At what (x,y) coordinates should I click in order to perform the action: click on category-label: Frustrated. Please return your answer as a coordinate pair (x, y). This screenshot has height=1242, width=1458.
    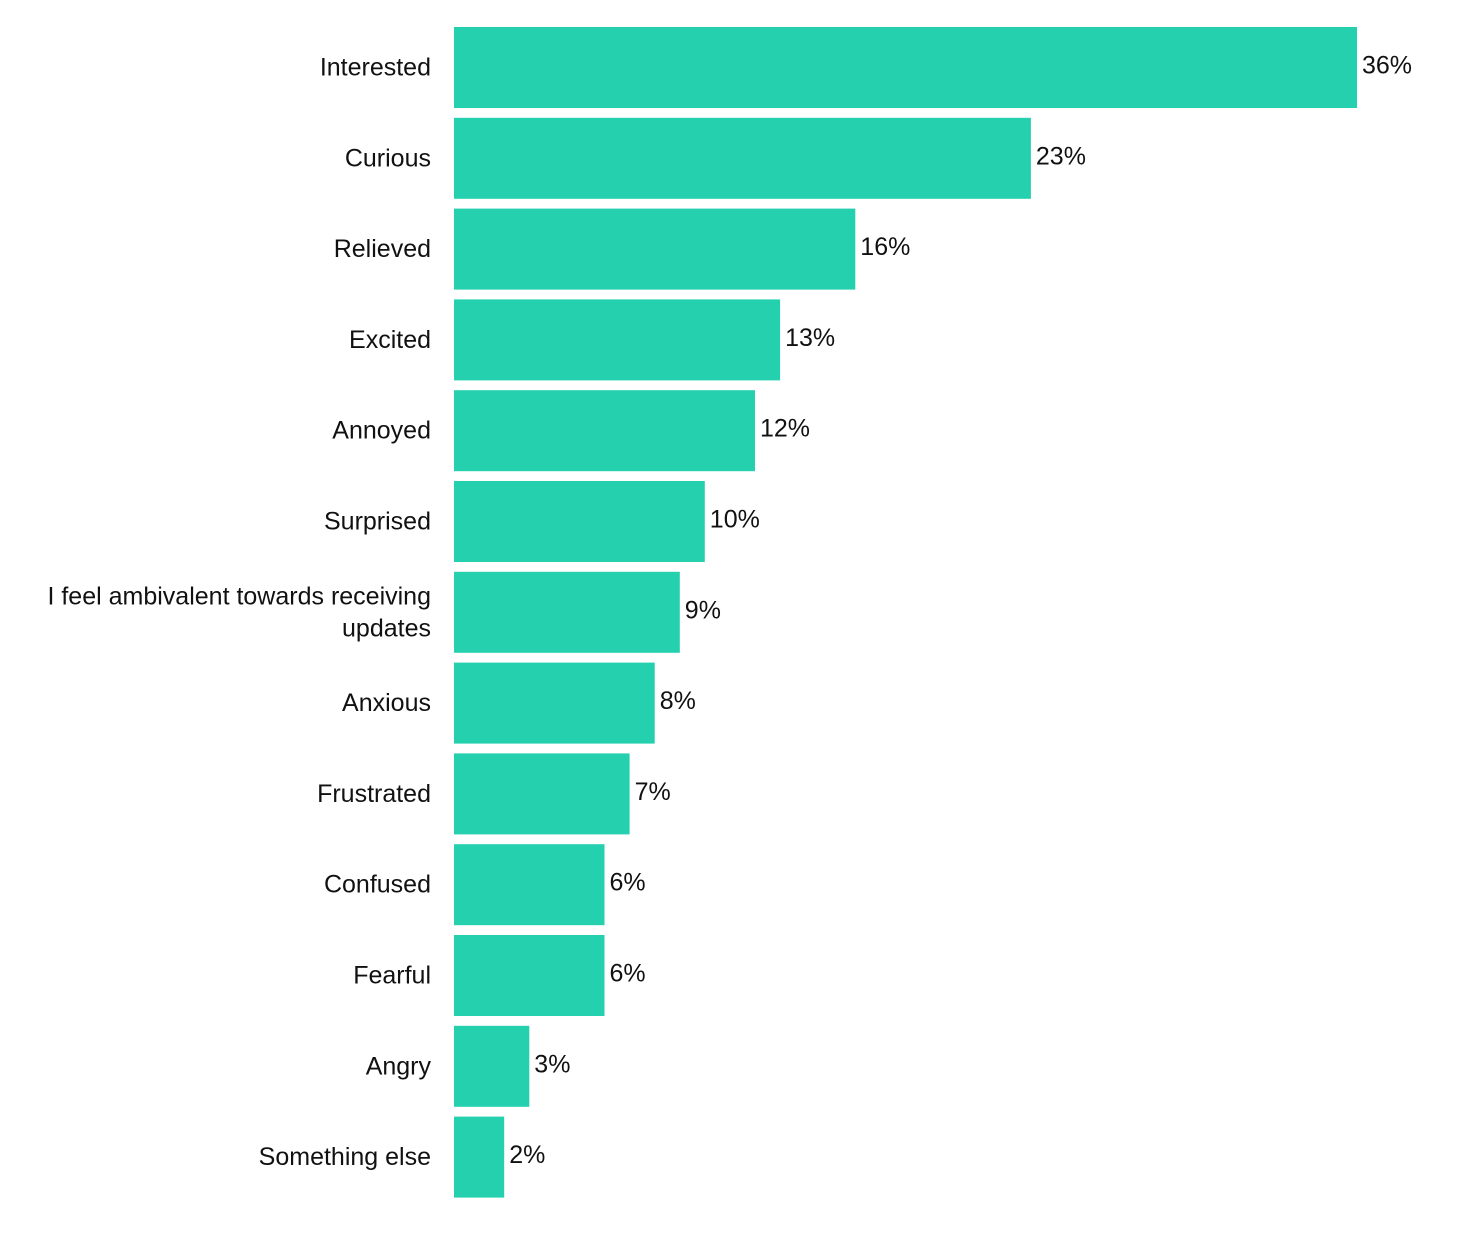
    Looking at the image, I should click on (374, 794).